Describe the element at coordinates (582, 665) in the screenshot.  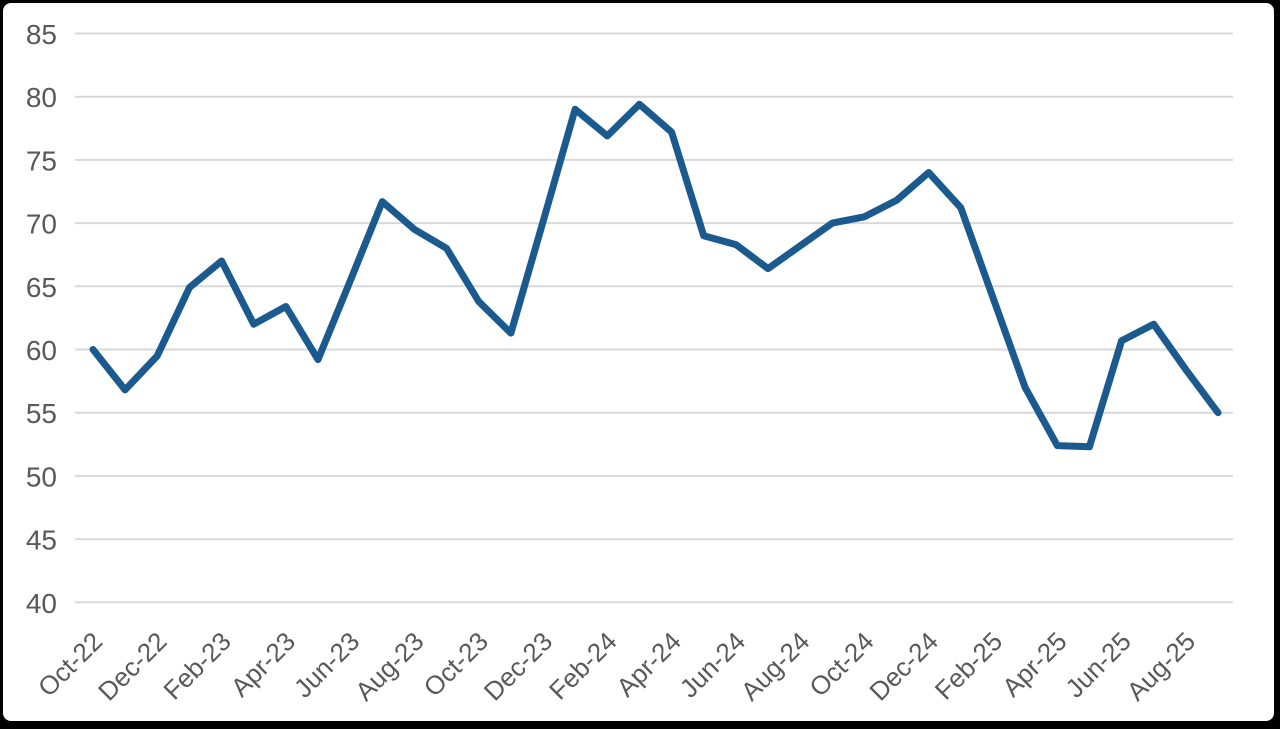
I see `x-axis-tick-label: Feb-24` at that location.